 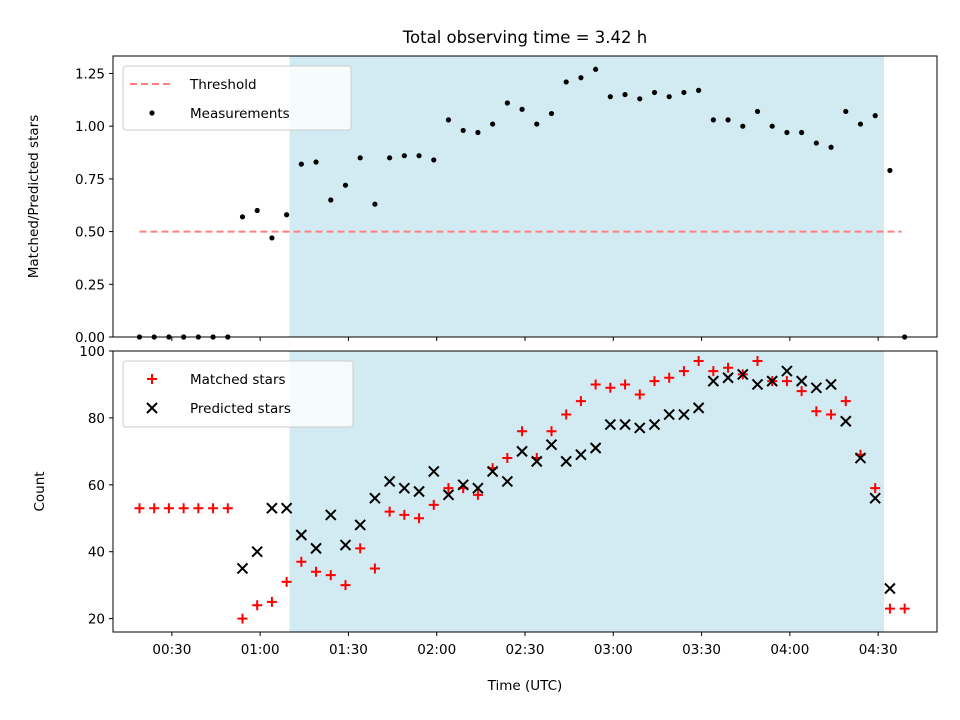 I want to click on y-tick-label: 80, so click(x=96, y=419).